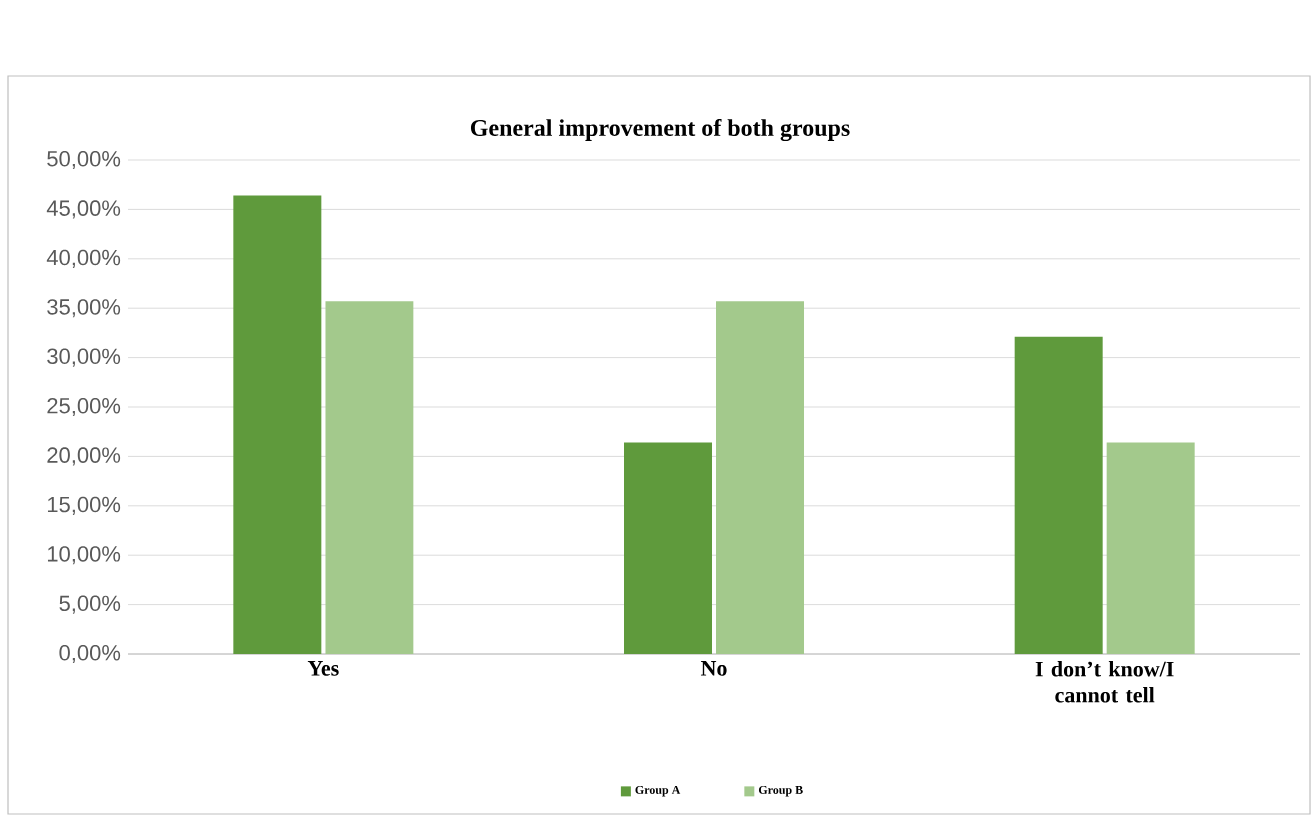  Describe the element at coordinates (84, 555) in the screenshot. I see `y-tick-label: 10,00%` at that location.